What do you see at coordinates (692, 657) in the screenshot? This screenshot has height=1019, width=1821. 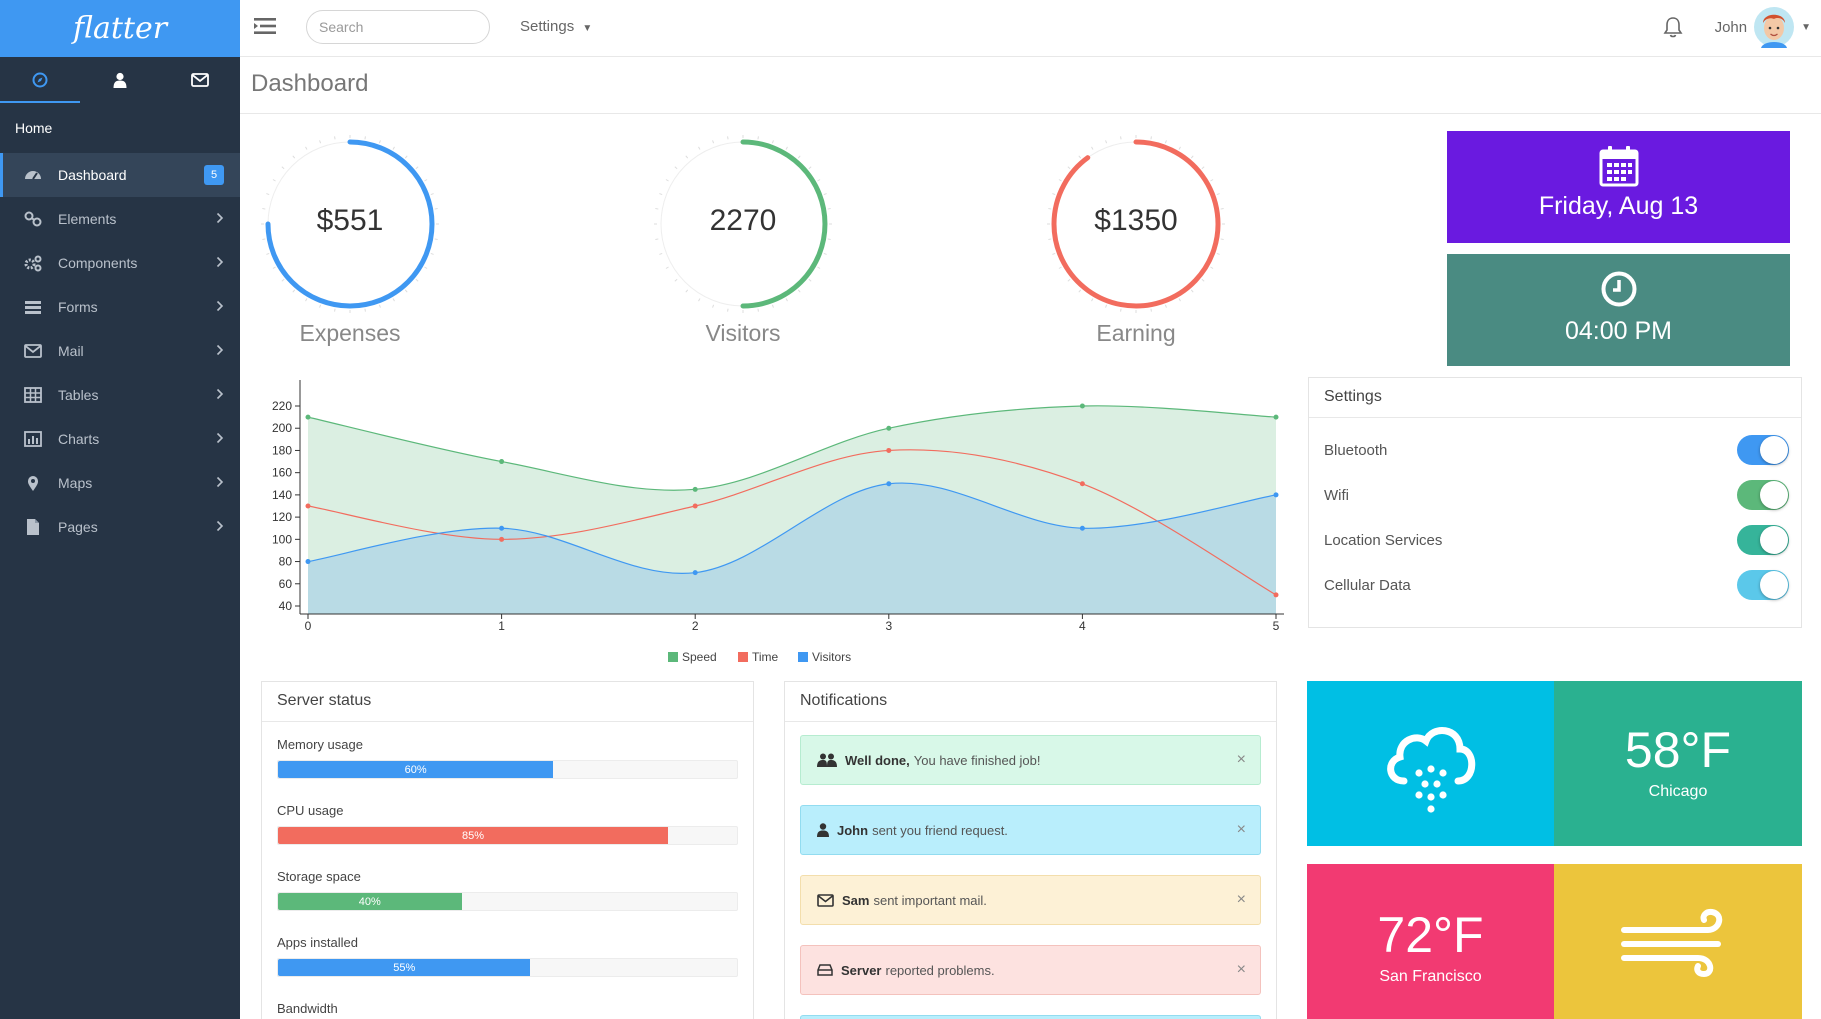 I see `legend-speed: Speed` at bounding box center [692, 657].